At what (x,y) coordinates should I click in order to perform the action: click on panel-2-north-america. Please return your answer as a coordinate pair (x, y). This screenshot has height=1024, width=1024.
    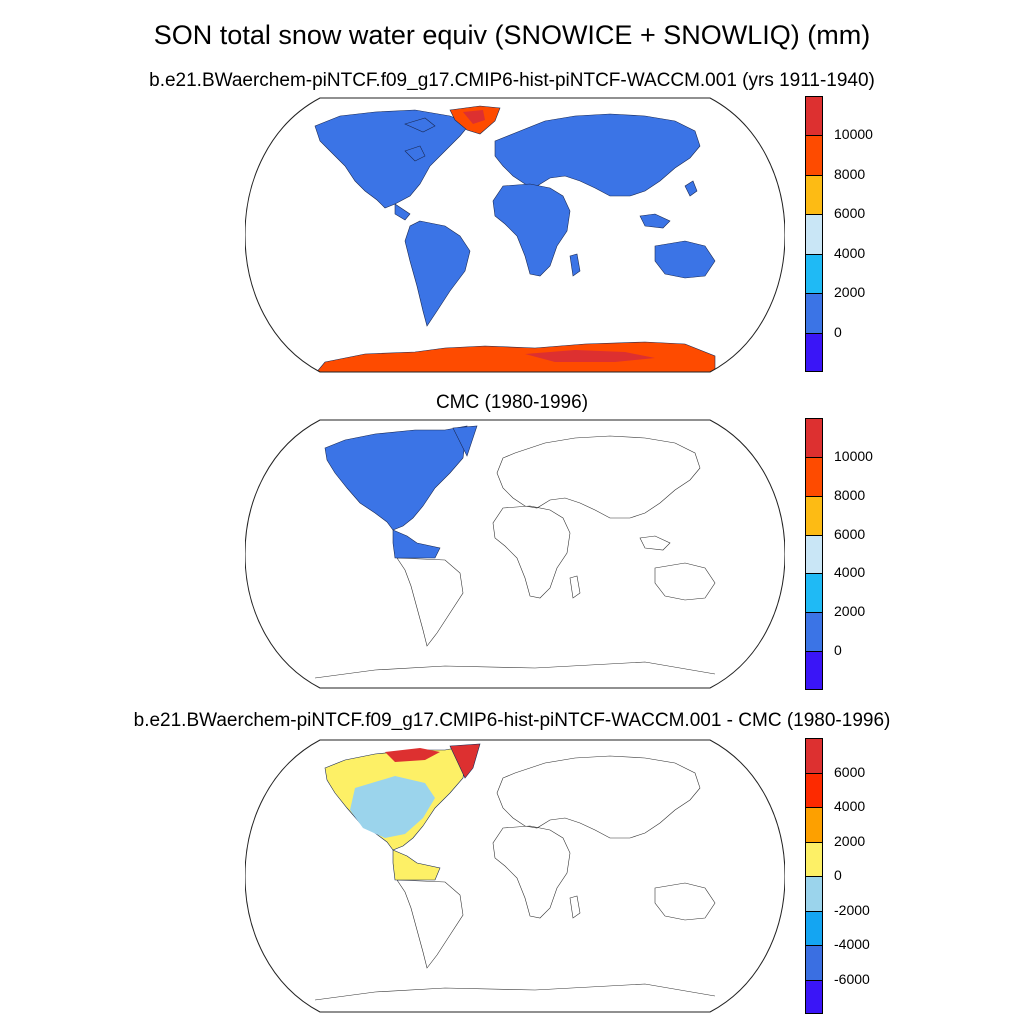
    Looking at the image, I should click on (401, 492).